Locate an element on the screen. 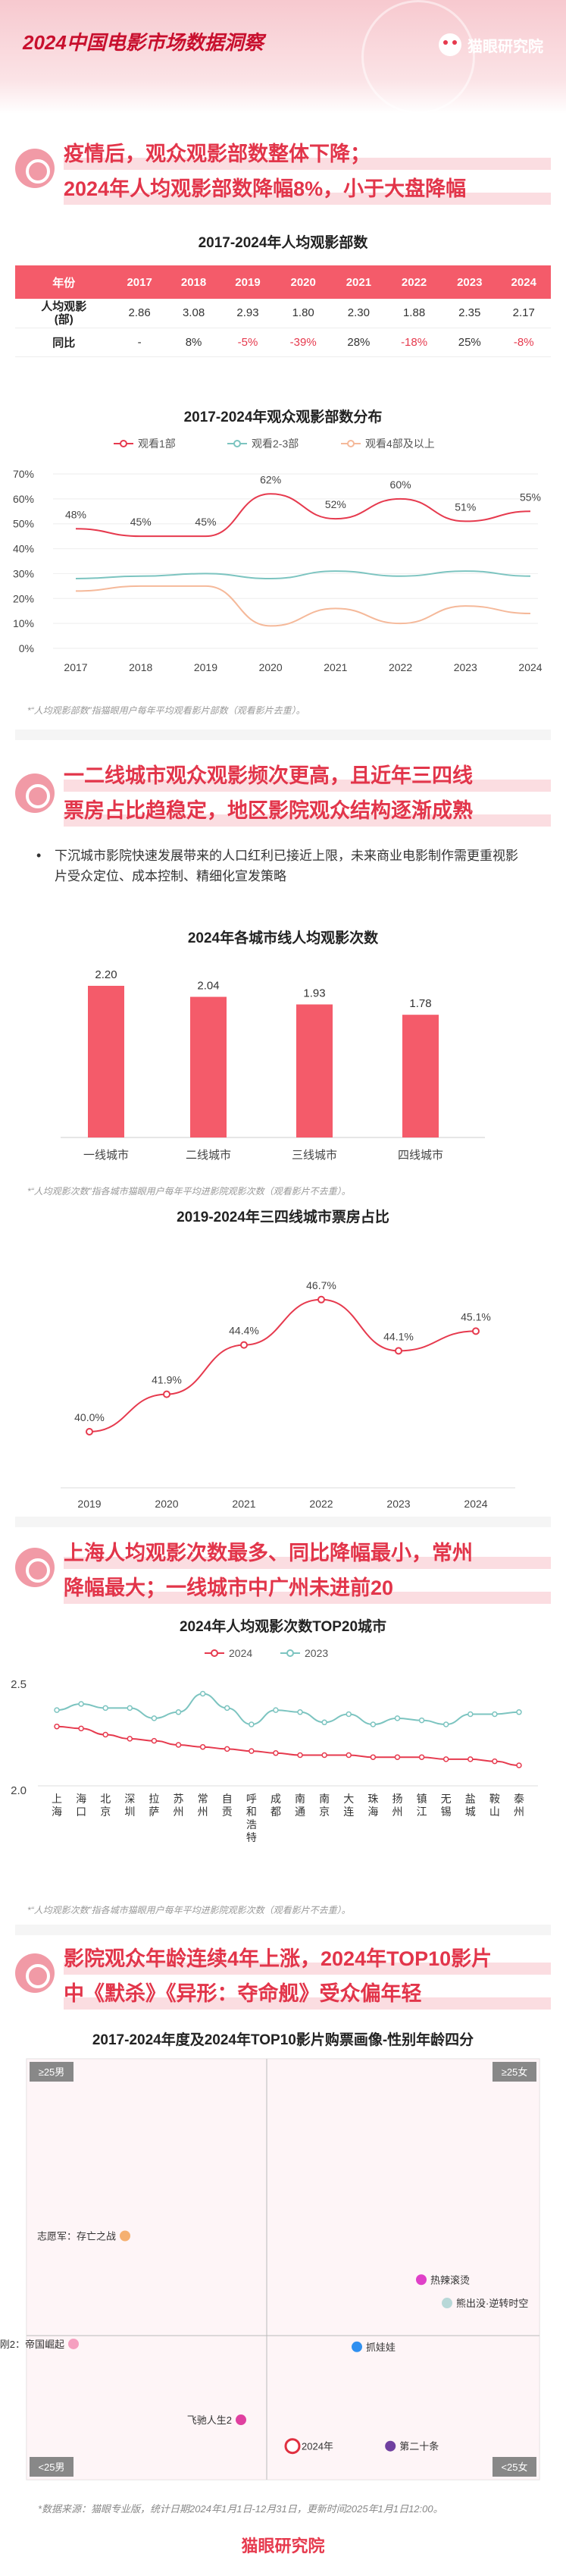 Image resolution: width=566 pixels, height=2576 pixels. table-header: 2020 is located at coordinates (303, 282).